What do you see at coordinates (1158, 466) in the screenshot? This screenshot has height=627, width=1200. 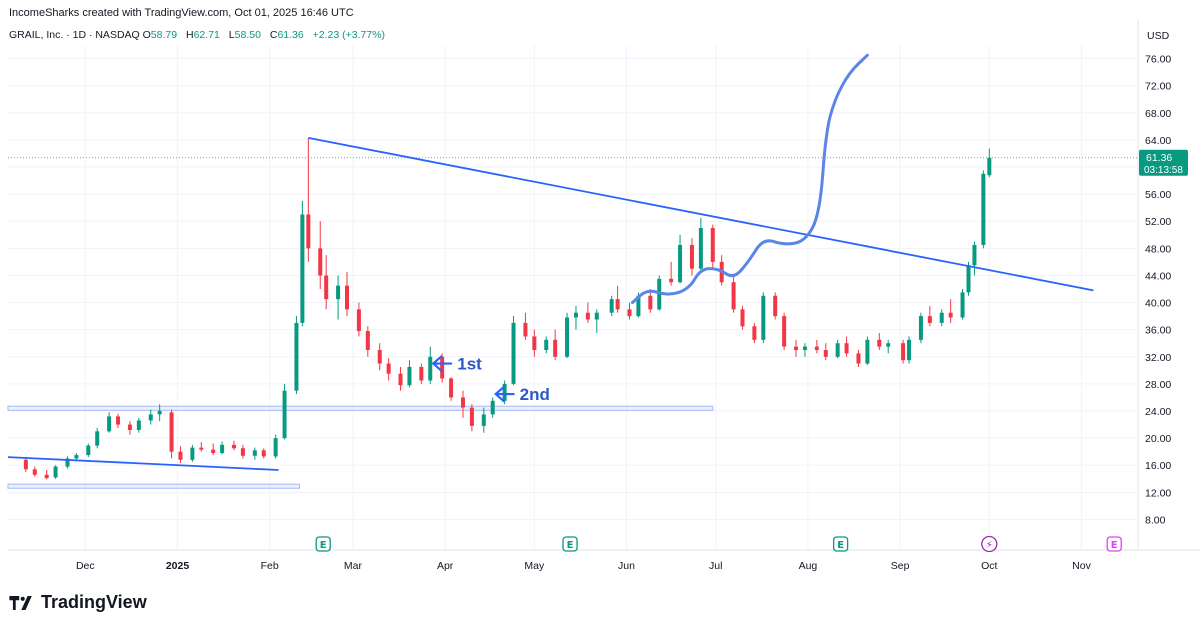 I see `y-tick-label: 16.00` at bounding box center [1158, 466].